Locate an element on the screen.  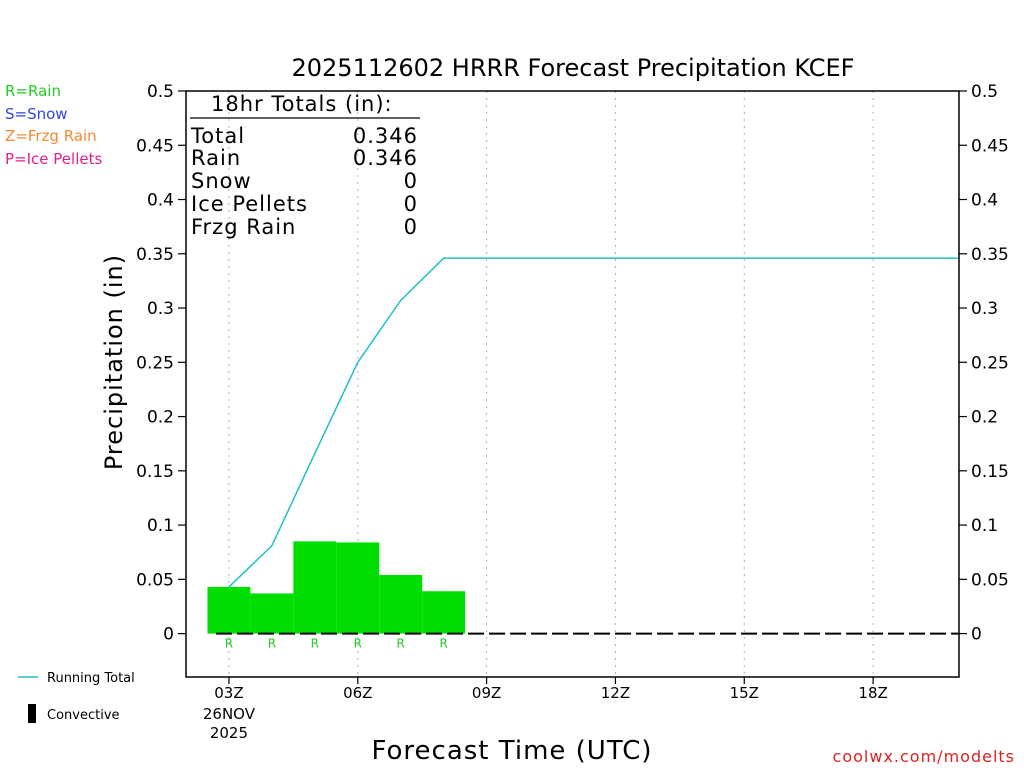
x-tick-date: 26NOV is located at coordinates (229, 714).